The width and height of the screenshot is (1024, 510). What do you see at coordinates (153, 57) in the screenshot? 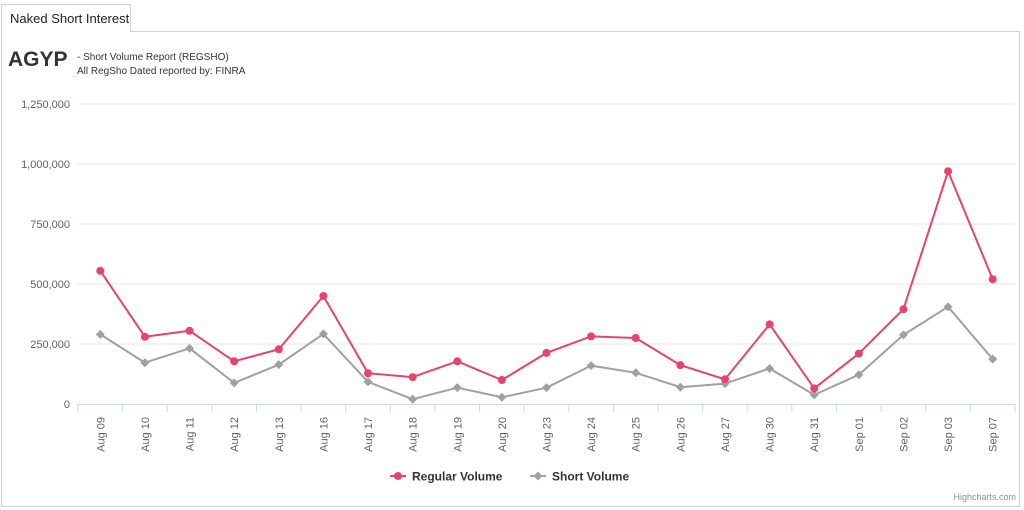
I see `report-subtitle: - Short Volume Report (REGSHO)` at bounding box center [153, 57].